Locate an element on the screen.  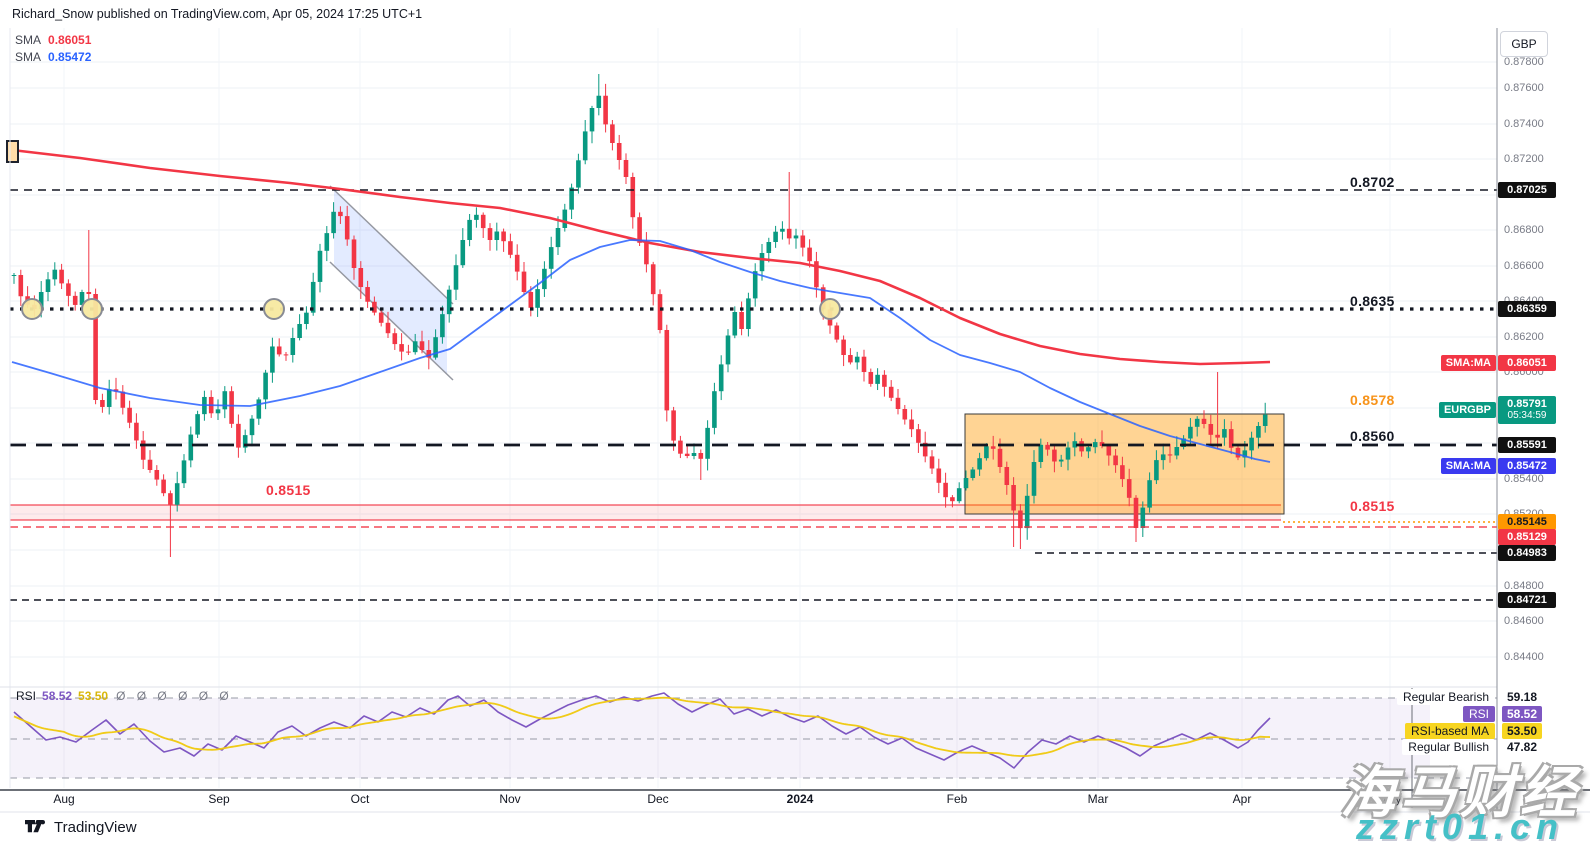
axis-tick: 0.86200 is located at coordinates (1524, 337).